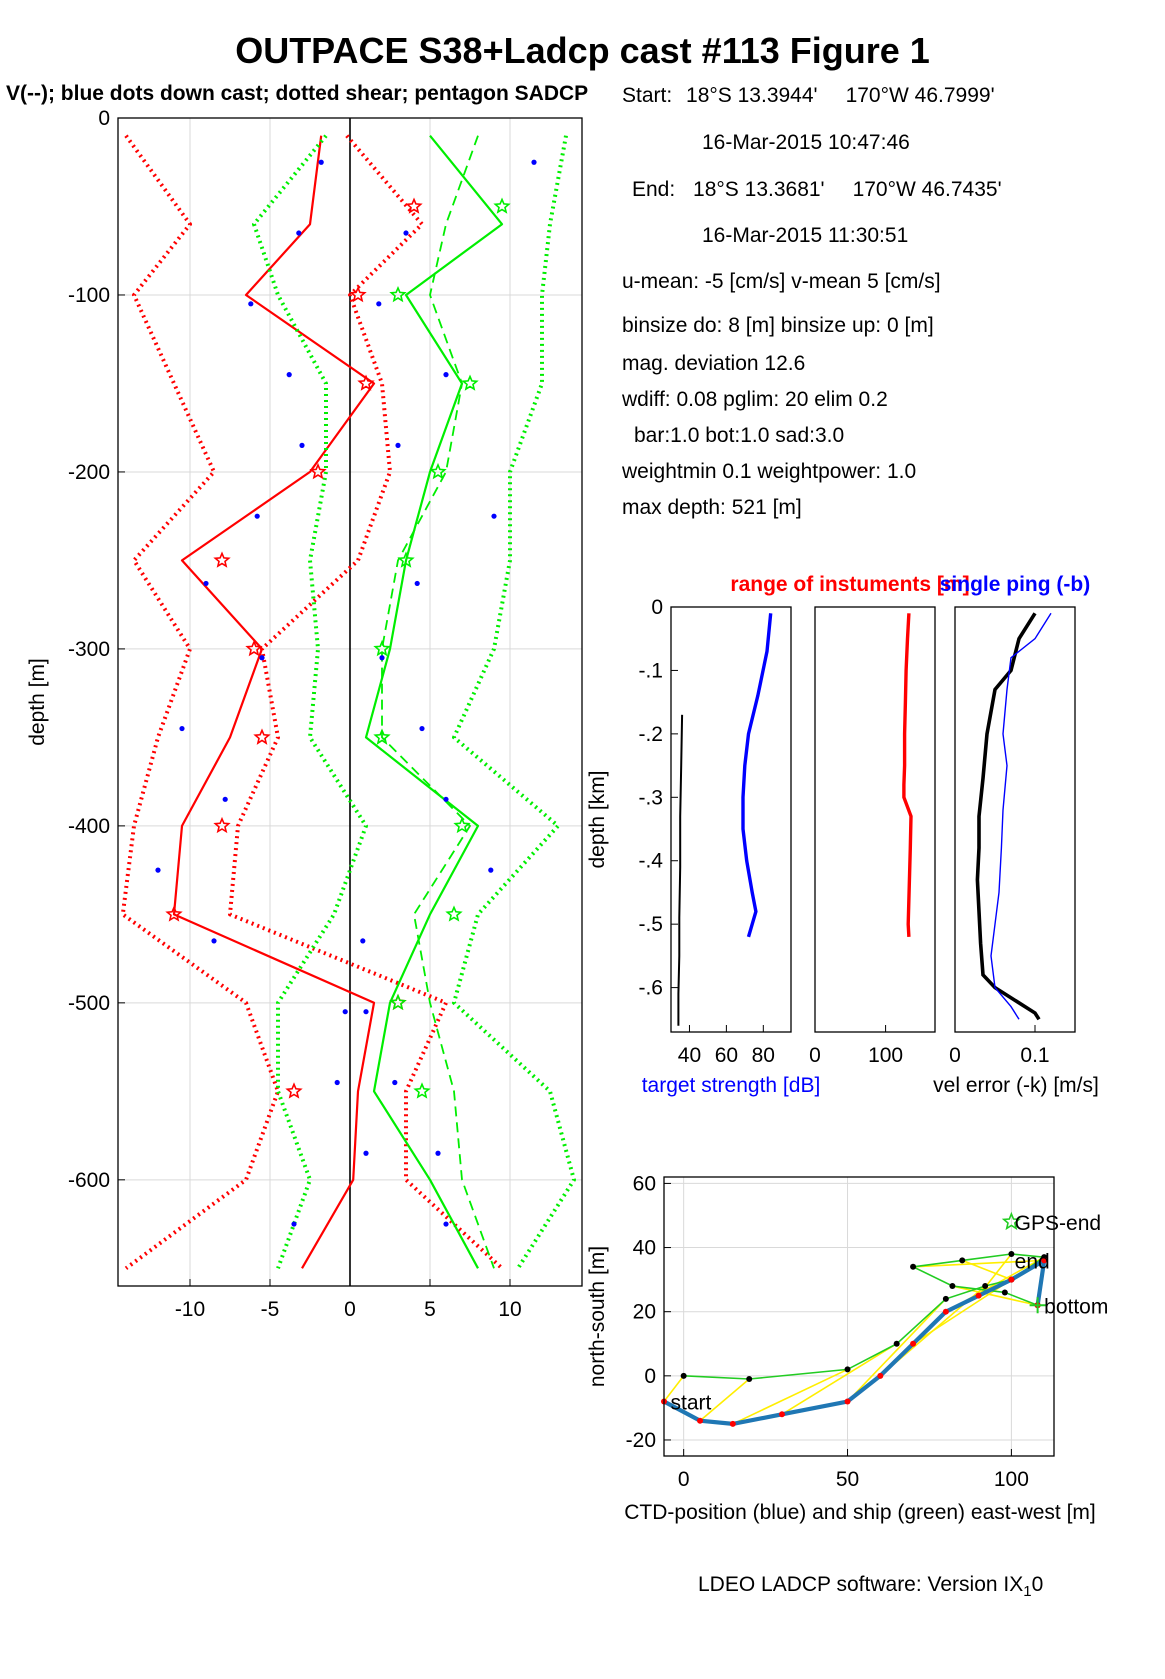 Image resolution: width=1165 pixels, height=1679 pixels. I want to click on software-label: LDEO LADCP software: Version IX, so click(861, 1584).